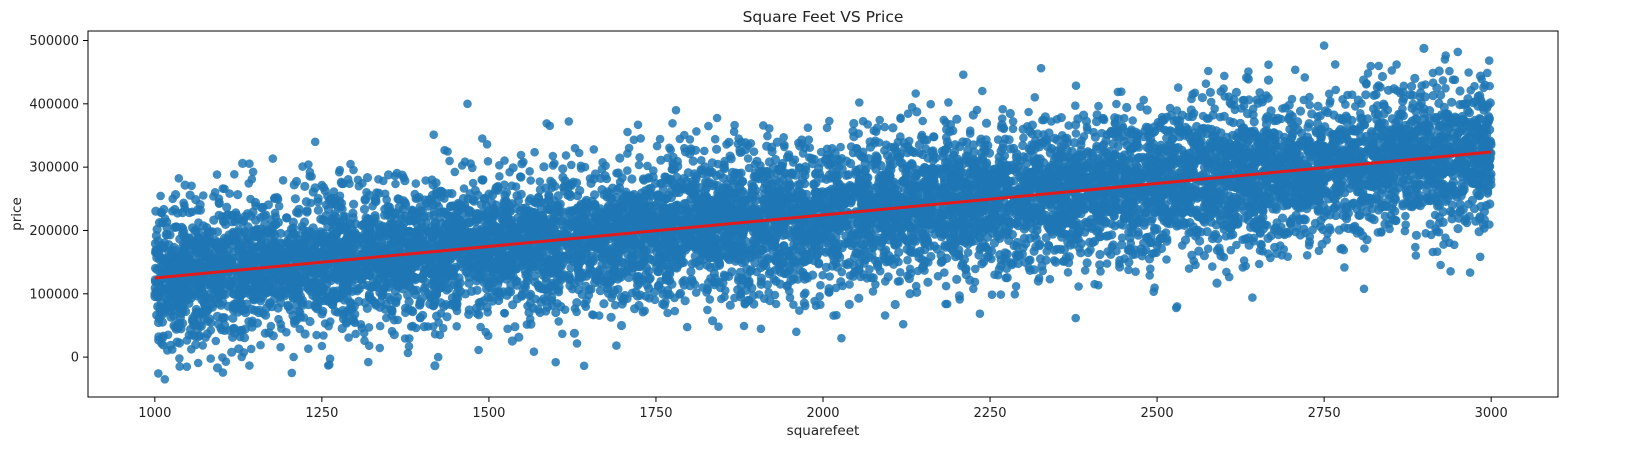 The height and width of the screenshot is (470, 1651). What do you see at coordinates (54, 168) in the screenshot?
I see `y-tick-label: 300000` at bounding box center [54, 168].